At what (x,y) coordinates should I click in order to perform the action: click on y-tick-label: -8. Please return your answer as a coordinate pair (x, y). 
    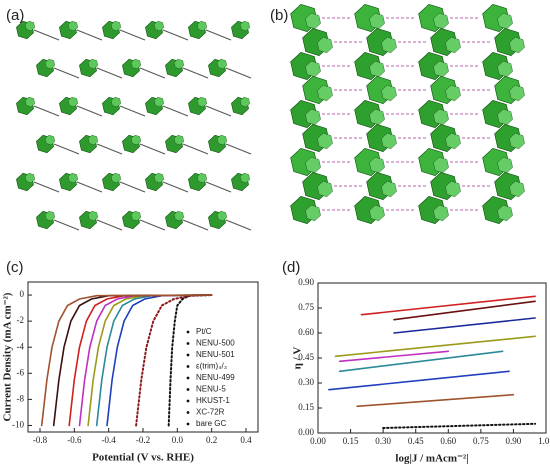
    Looking at the image, I should click on (21, 398).